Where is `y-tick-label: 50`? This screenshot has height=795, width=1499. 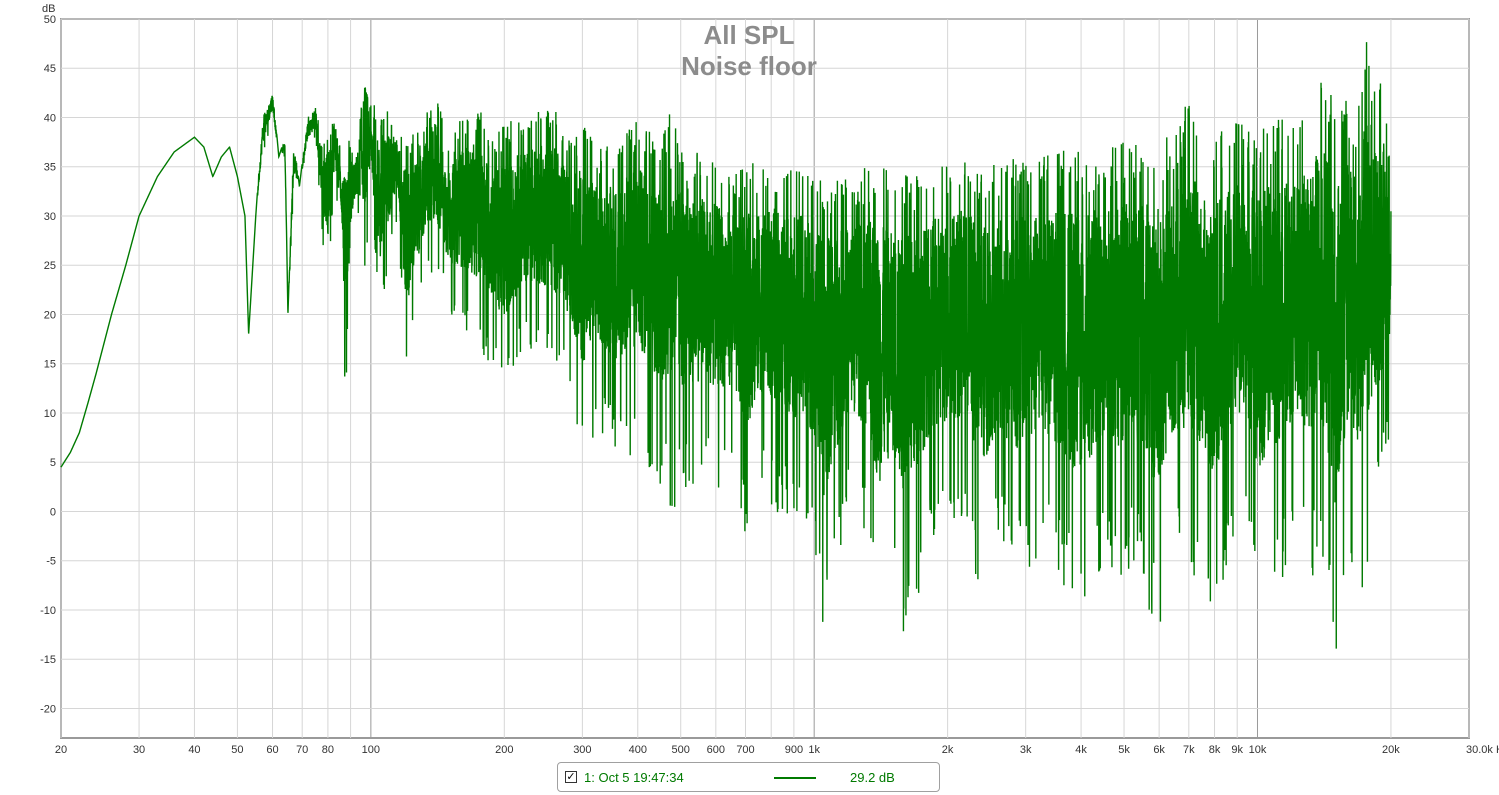
y-tick-label: 50 is located at coordinates (50, 20).